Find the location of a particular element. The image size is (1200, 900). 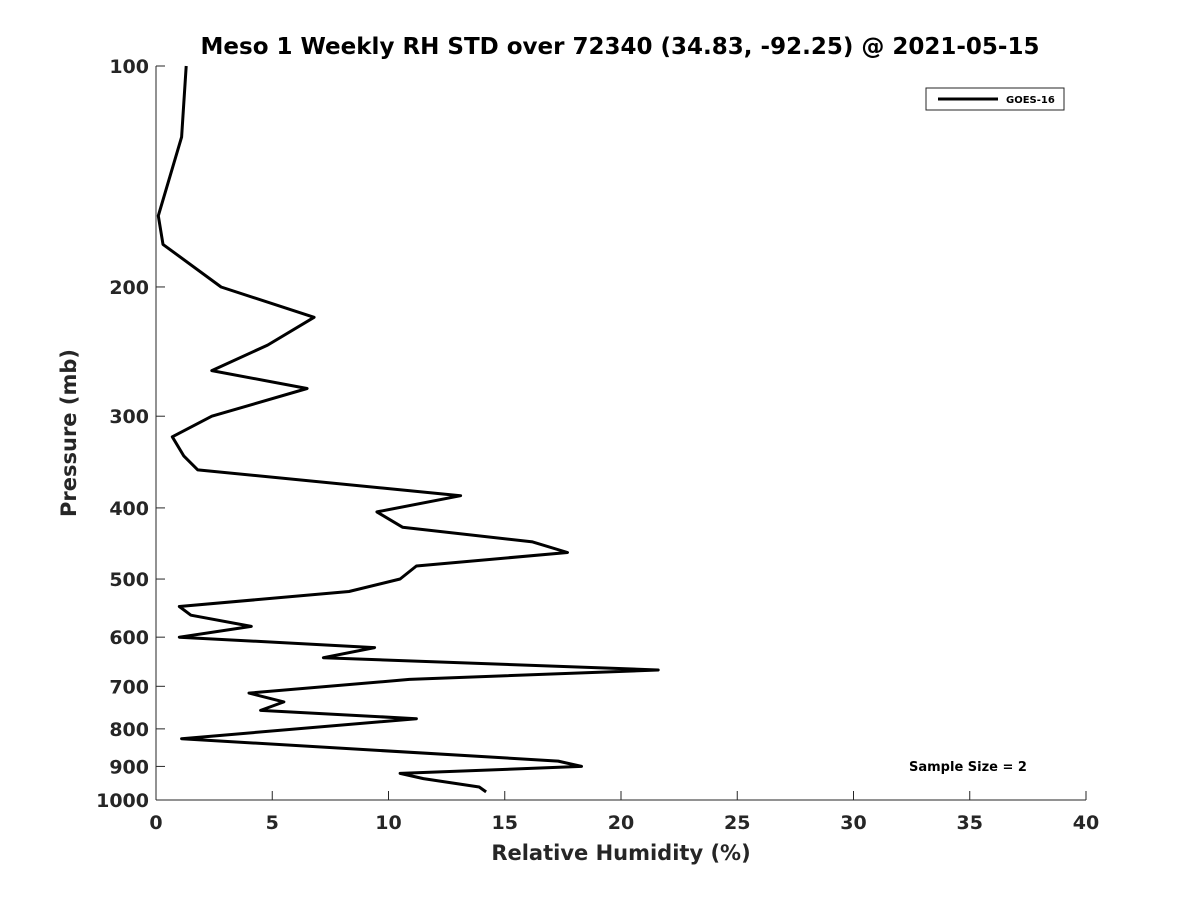

y-tick-label: 900 is located at coordinates (129, 767).